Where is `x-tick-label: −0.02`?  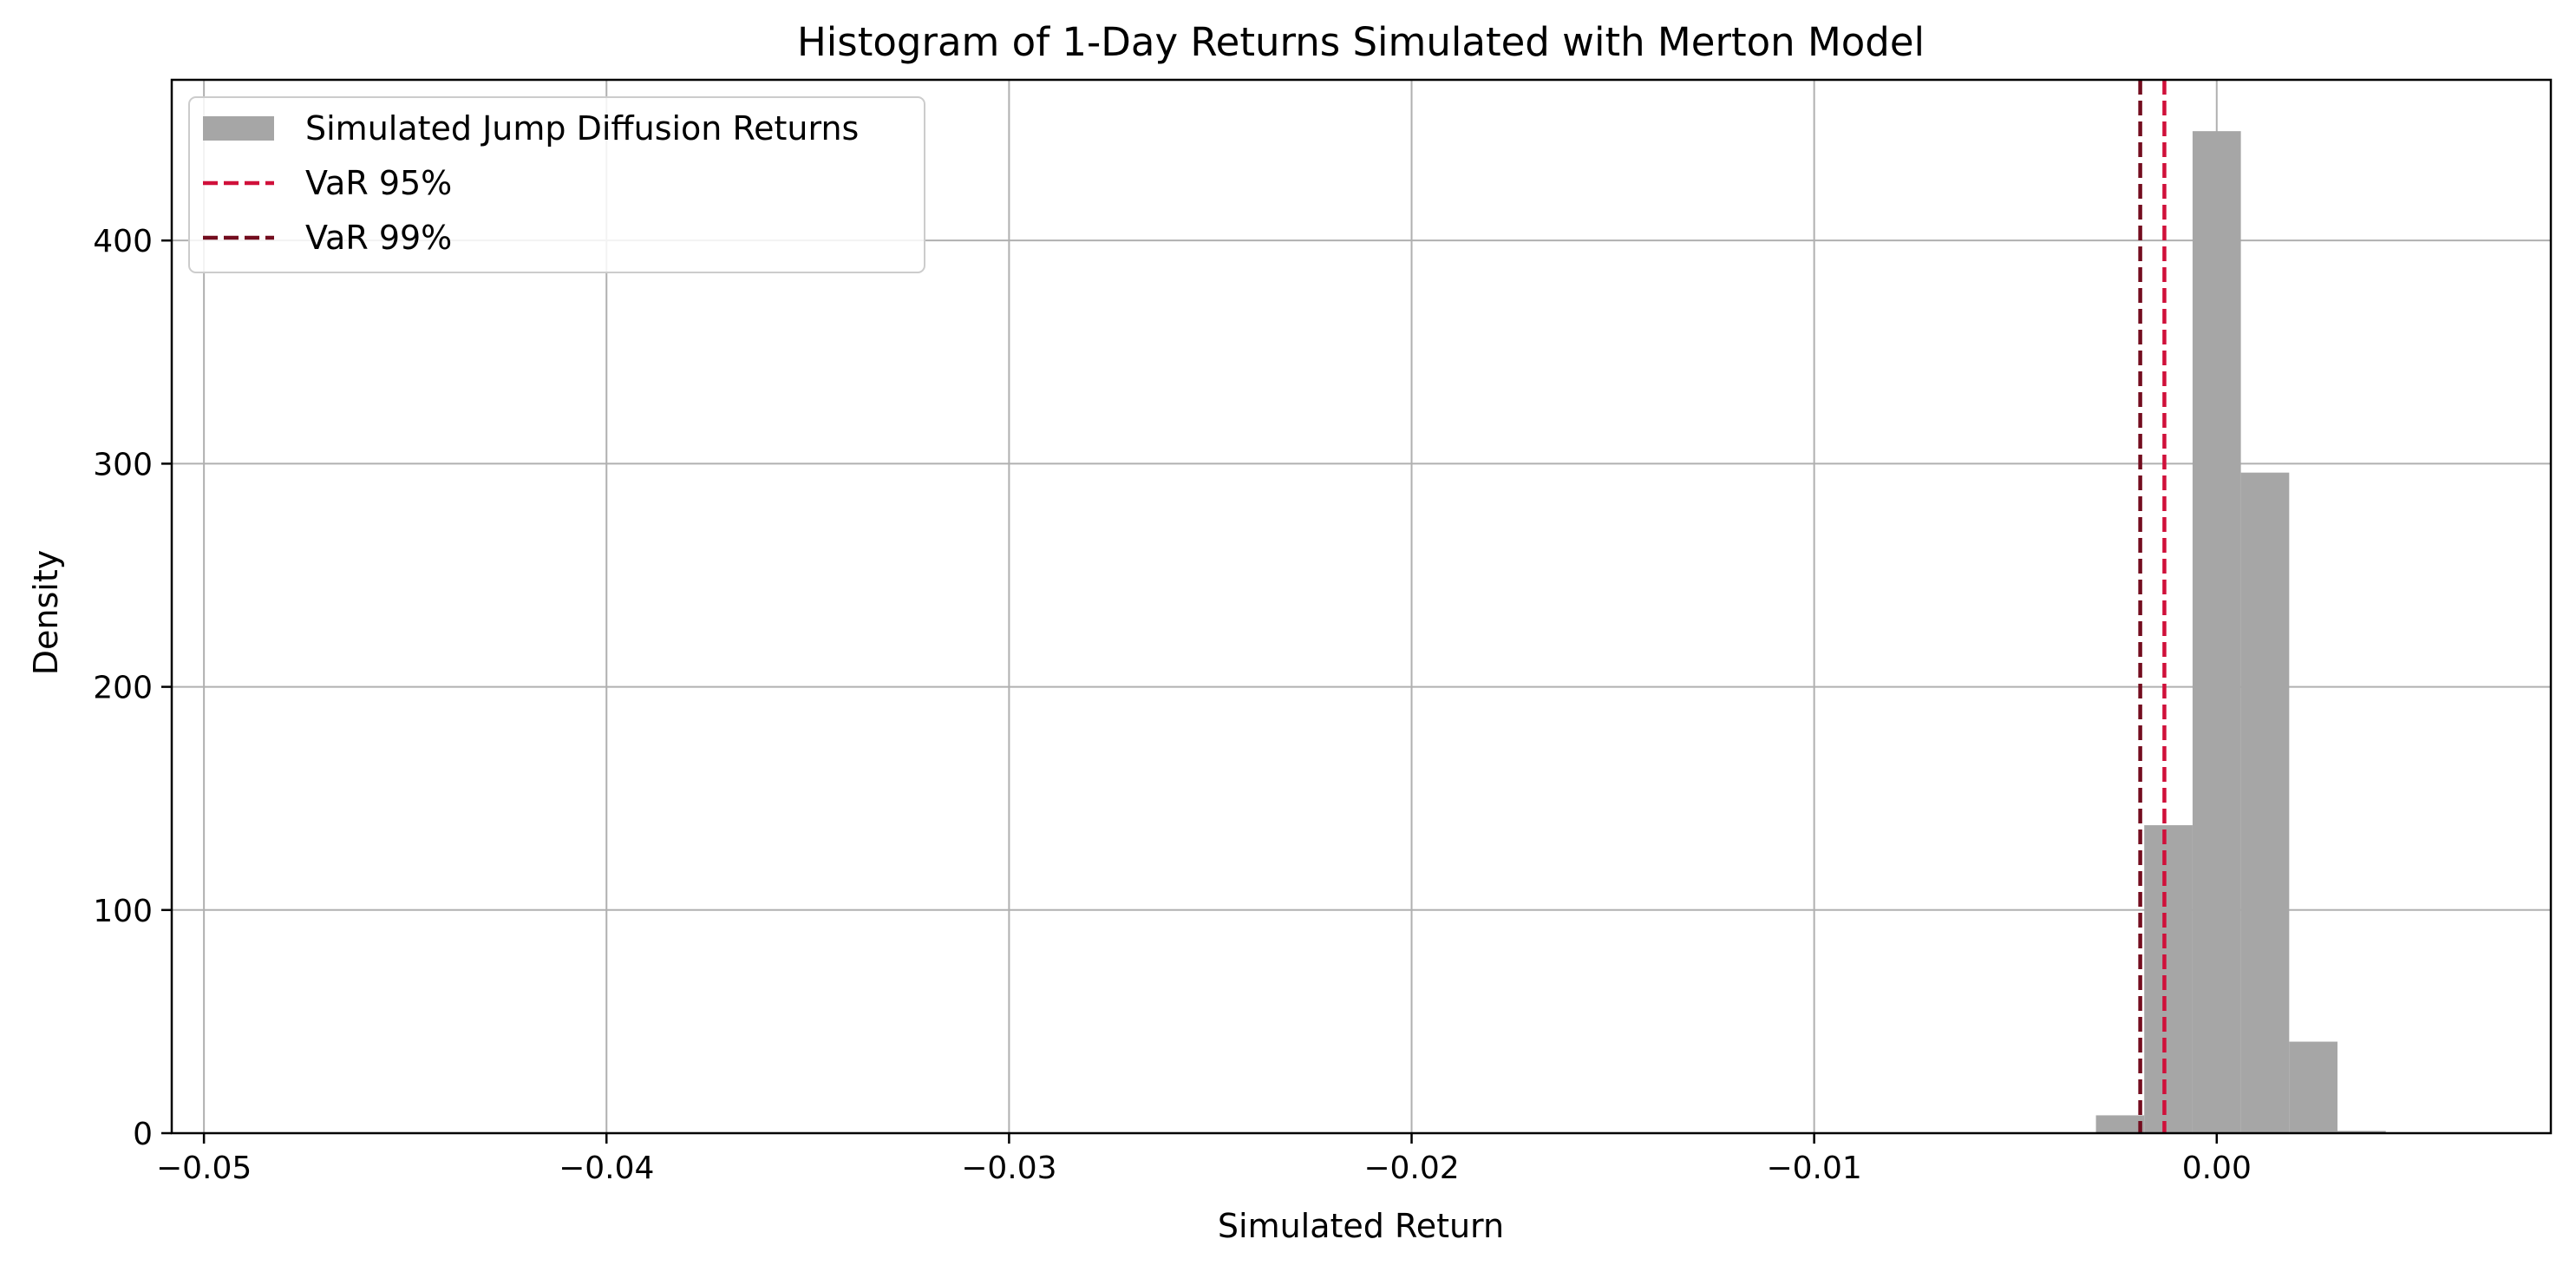 x-tick-label: −0.02 is located at coordinates (1411, 1168).